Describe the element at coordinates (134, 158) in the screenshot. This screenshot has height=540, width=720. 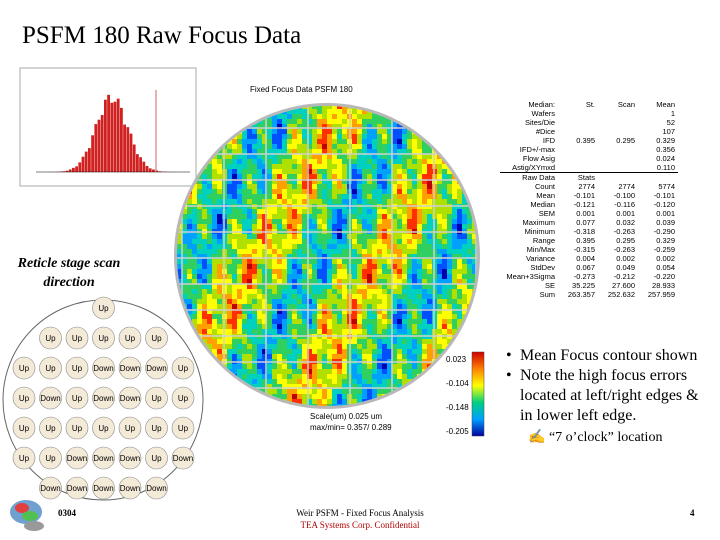
I see `histogram-bar` at that location.